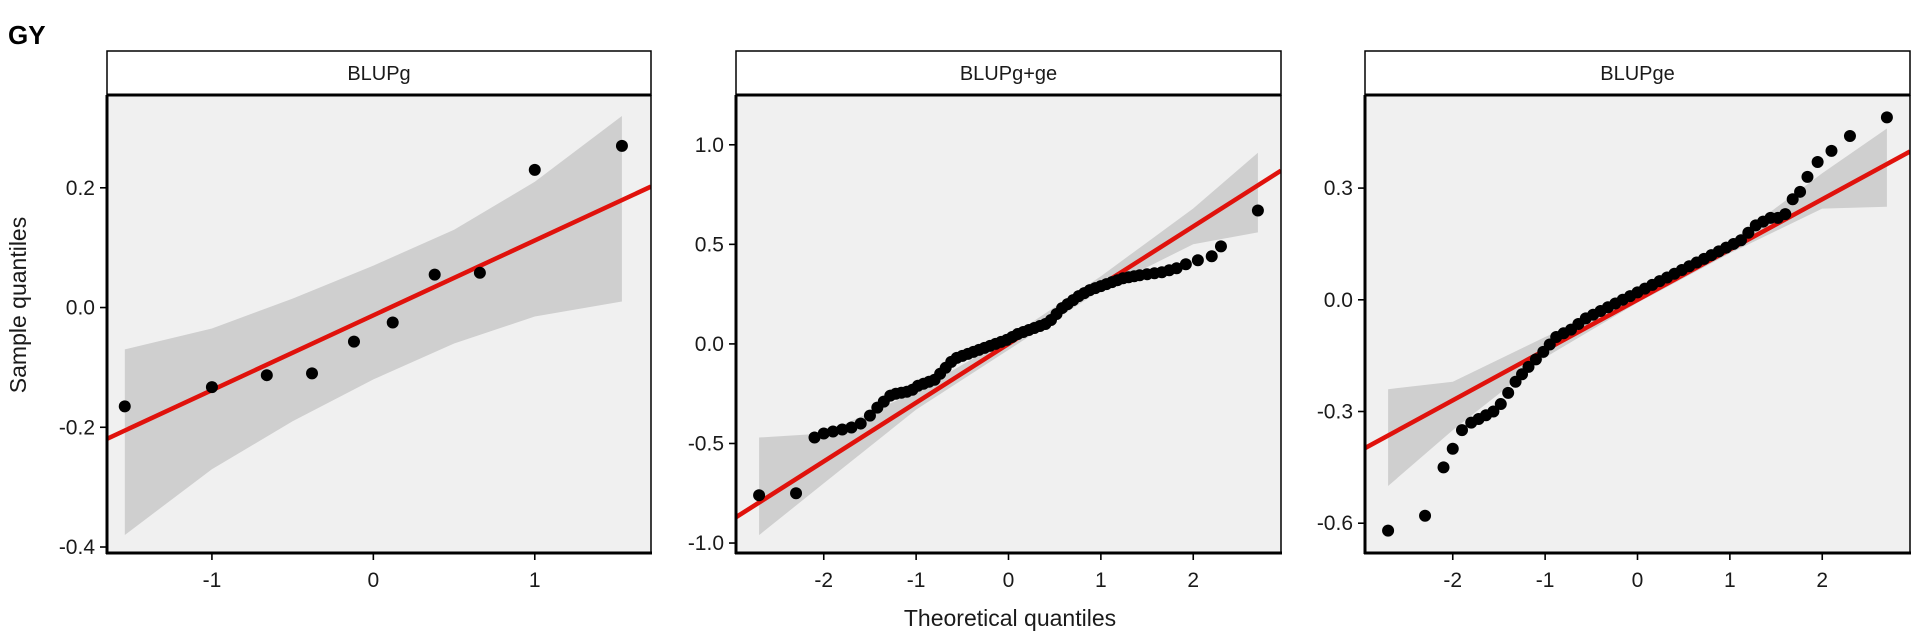  I want to click on facet-strip-label: BLUPg+ge, so click(1008, 74).